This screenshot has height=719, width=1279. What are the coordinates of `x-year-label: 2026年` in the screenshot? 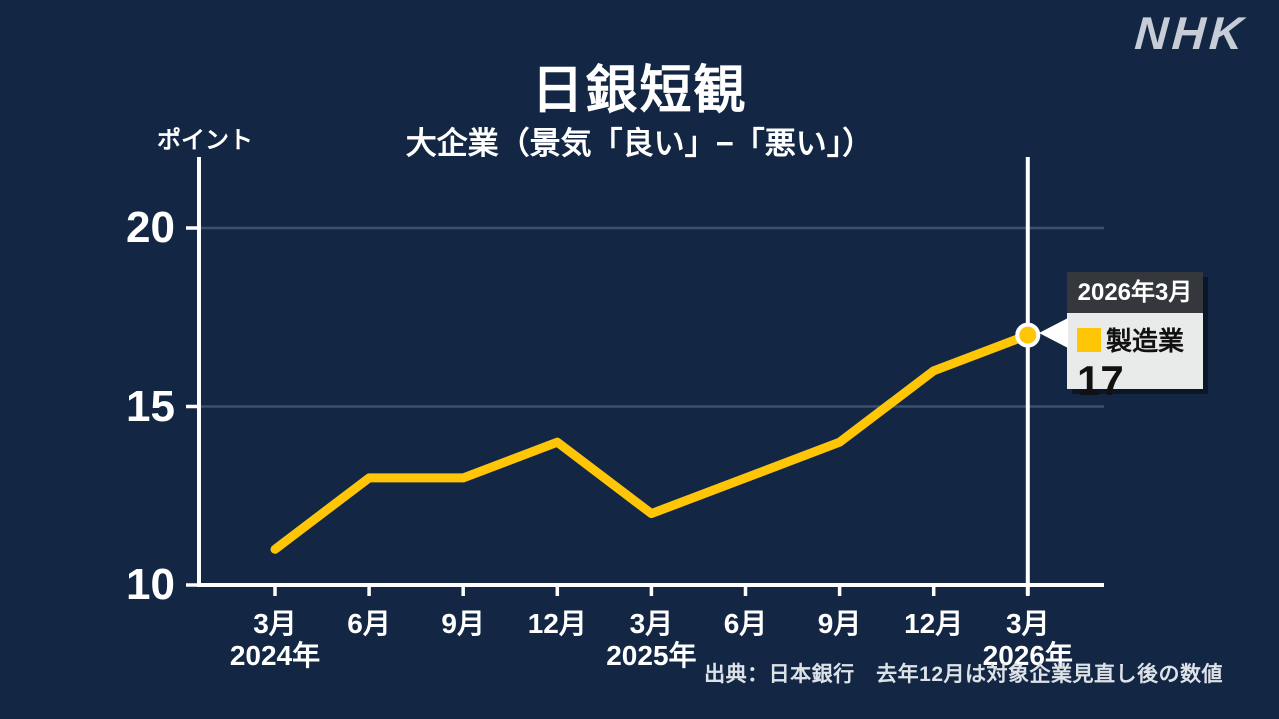 It's located at (1027, 655).